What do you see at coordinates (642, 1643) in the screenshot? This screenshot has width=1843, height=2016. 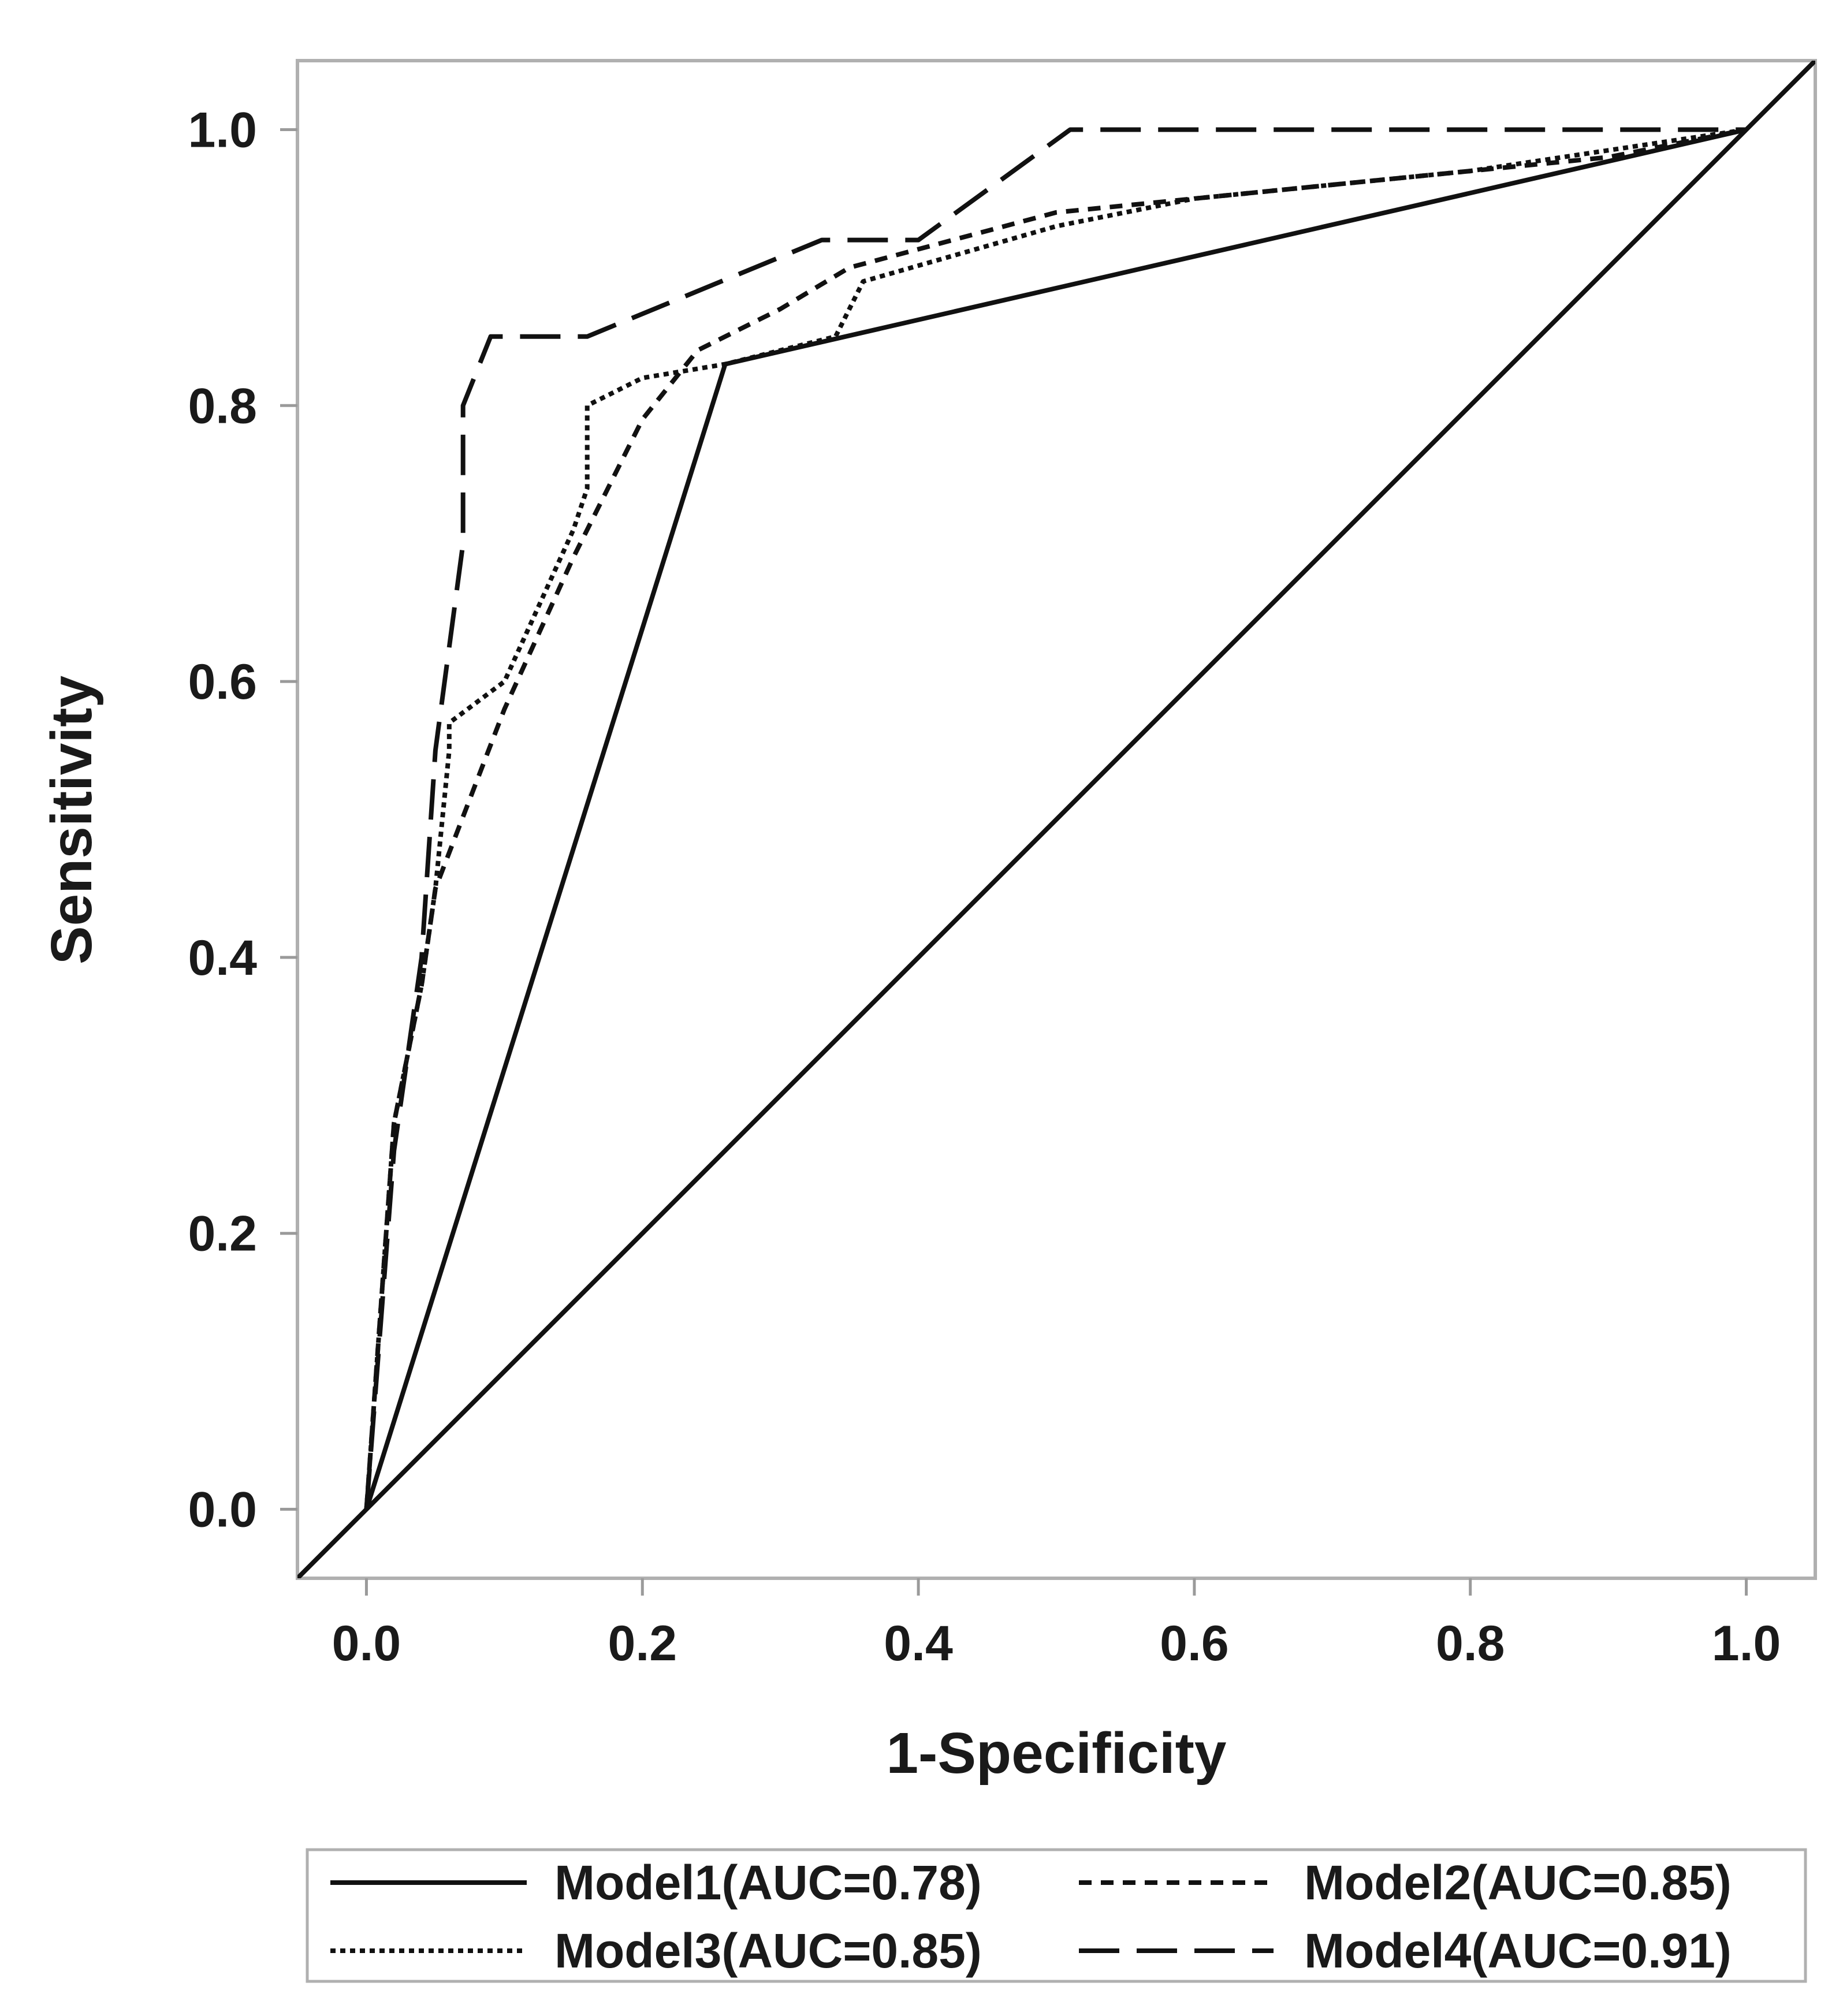 I see `x-tick-label: 0.2` at bounding box center [642, 1643].